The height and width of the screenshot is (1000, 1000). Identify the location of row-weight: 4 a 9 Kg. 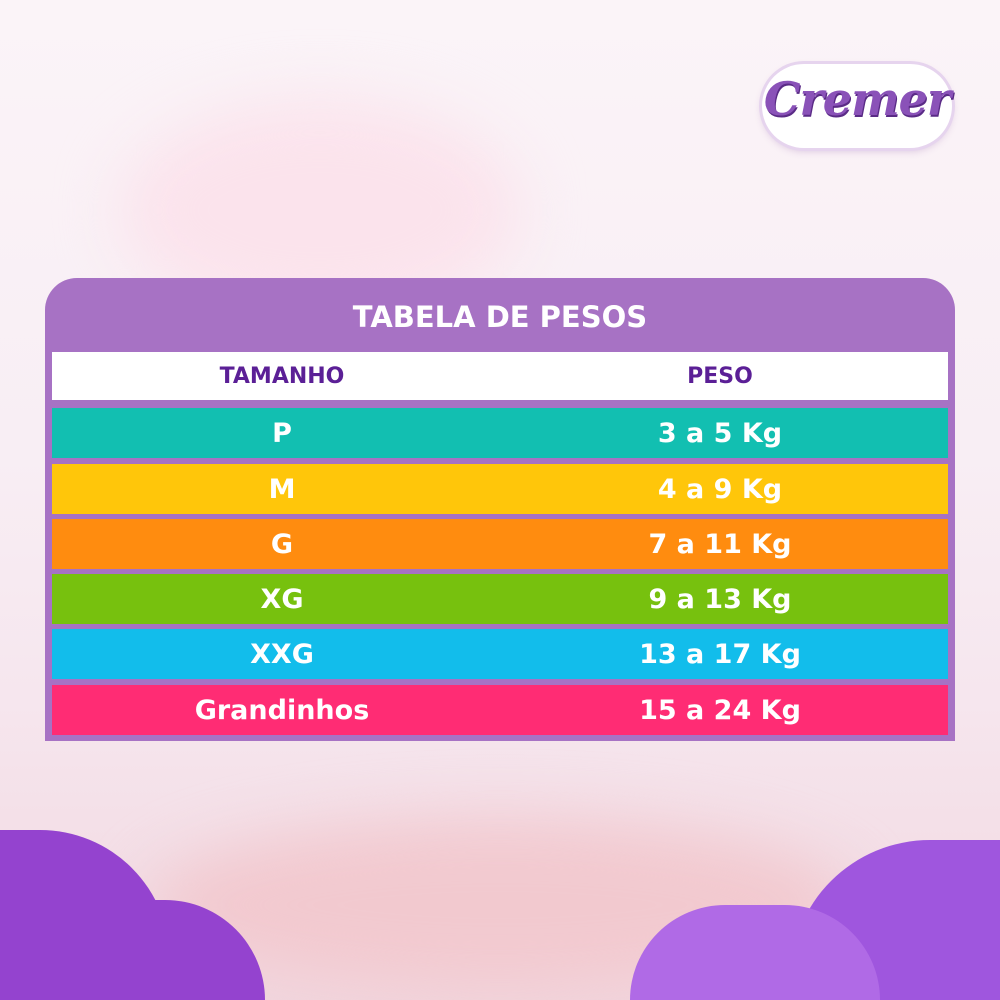
(720, 489).